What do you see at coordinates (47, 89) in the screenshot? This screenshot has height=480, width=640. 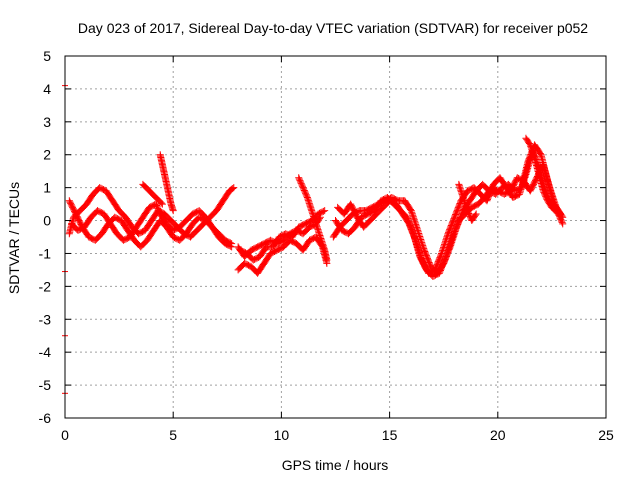 I see `y-tick-label: 4` at bounding box center [47, 89].